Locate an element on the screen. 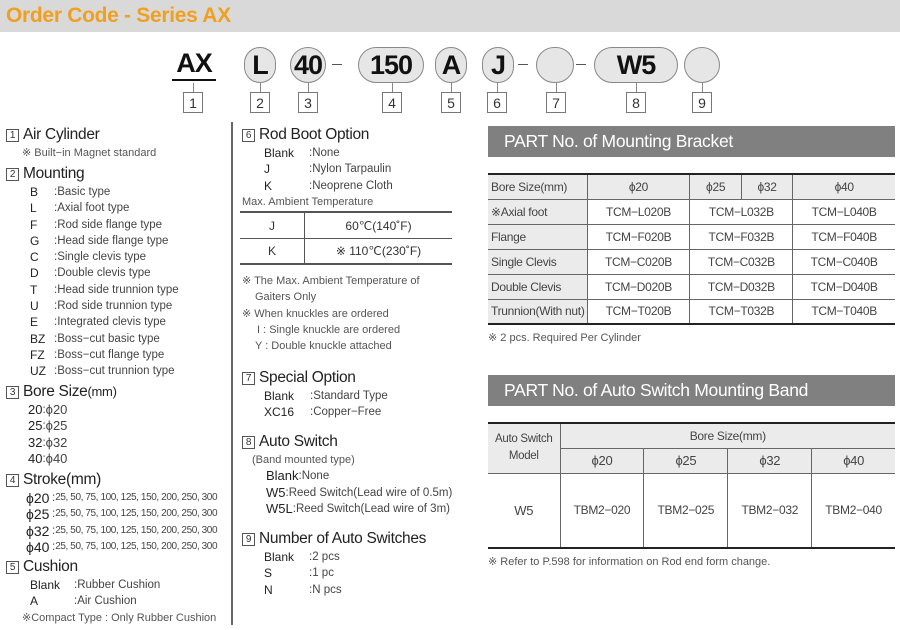 The image size is (900, 630). option-item: BZ : Boss−cut basic type is located at coordinates (92, 339).